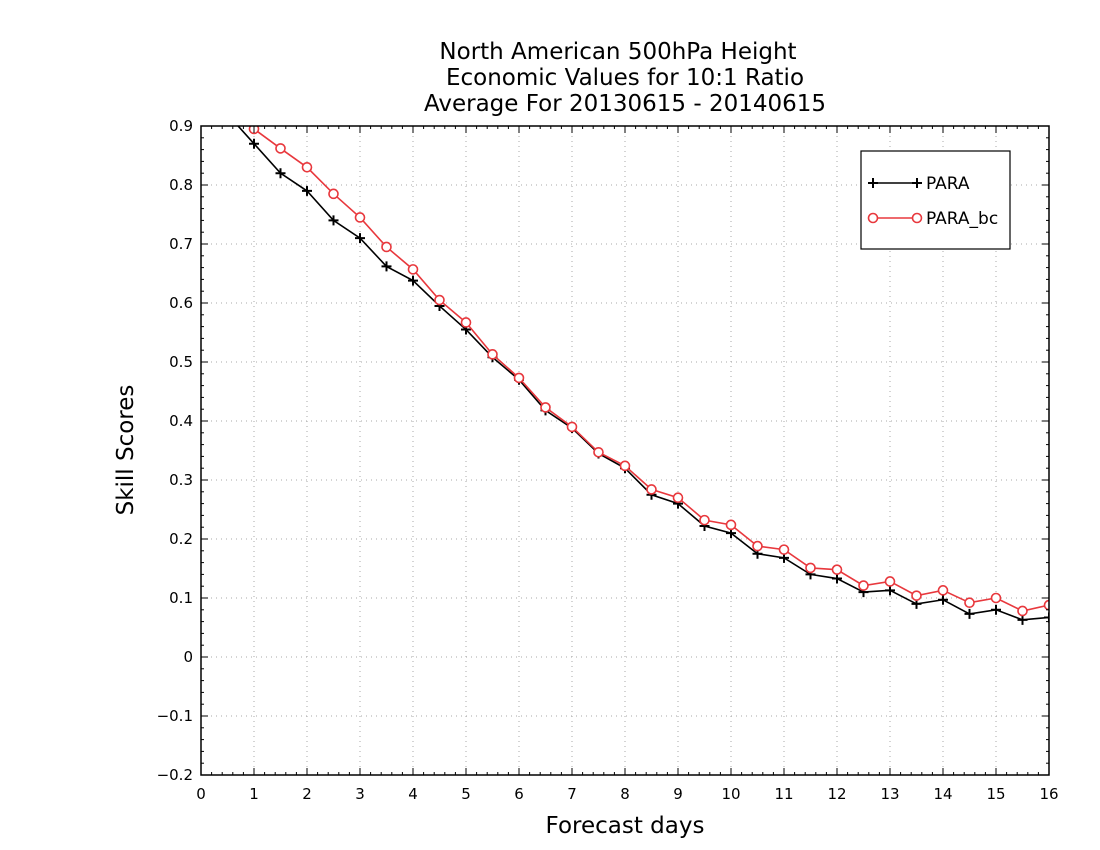 The height and width of the screenshot is (850, 1100). Describe the element at coordinates (572, 794) in the screenshot. I see `x-tick-label: 7` at that location.